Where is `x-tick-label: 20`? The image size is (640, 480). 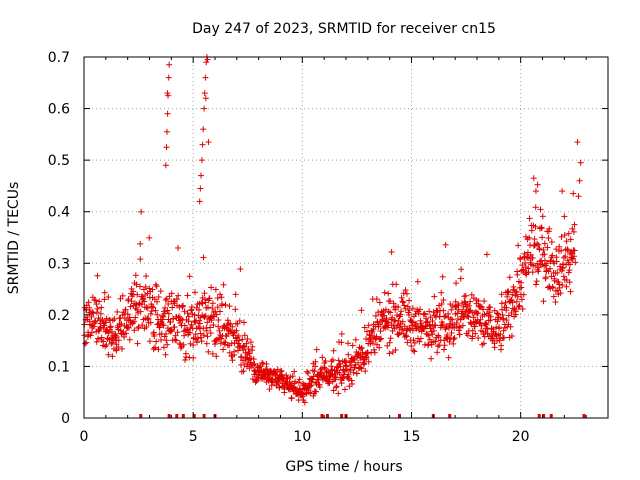
x-tick-label: 20 is located at coordinates (521, 437).